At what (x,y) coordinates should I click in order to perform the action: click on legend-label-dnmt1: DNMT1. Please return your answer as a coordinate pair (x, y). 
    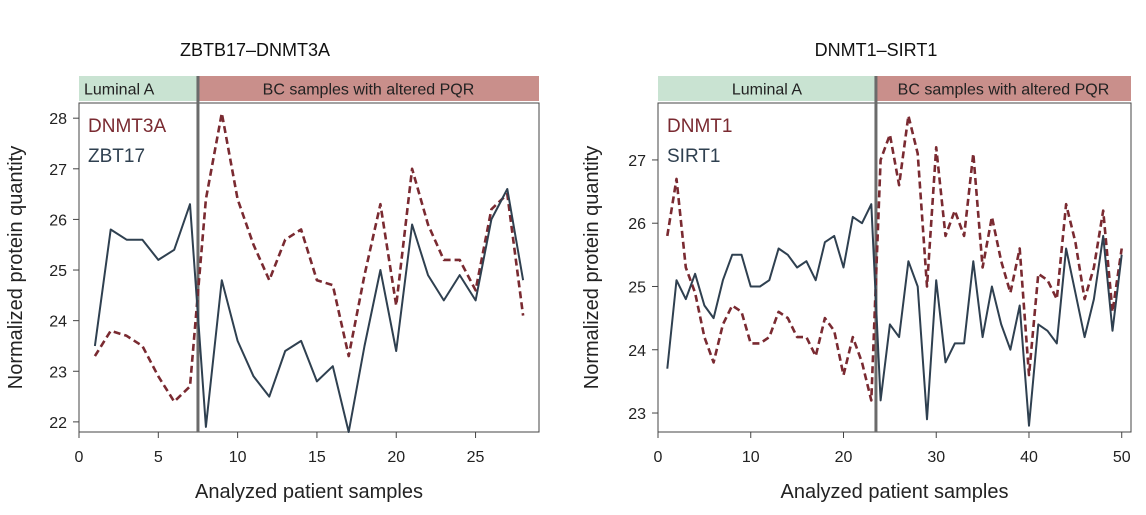
    Looking at the image, I should click on (699, 126).